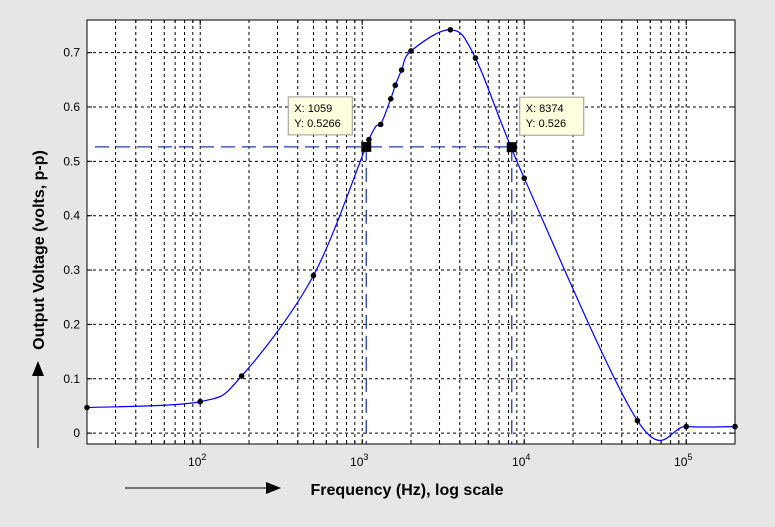 This screenshot has width=775, height=527. Describe the element at coordinates (545, 109) in the screenshot. I see `datatip-x-label: X: 8374` at that location.